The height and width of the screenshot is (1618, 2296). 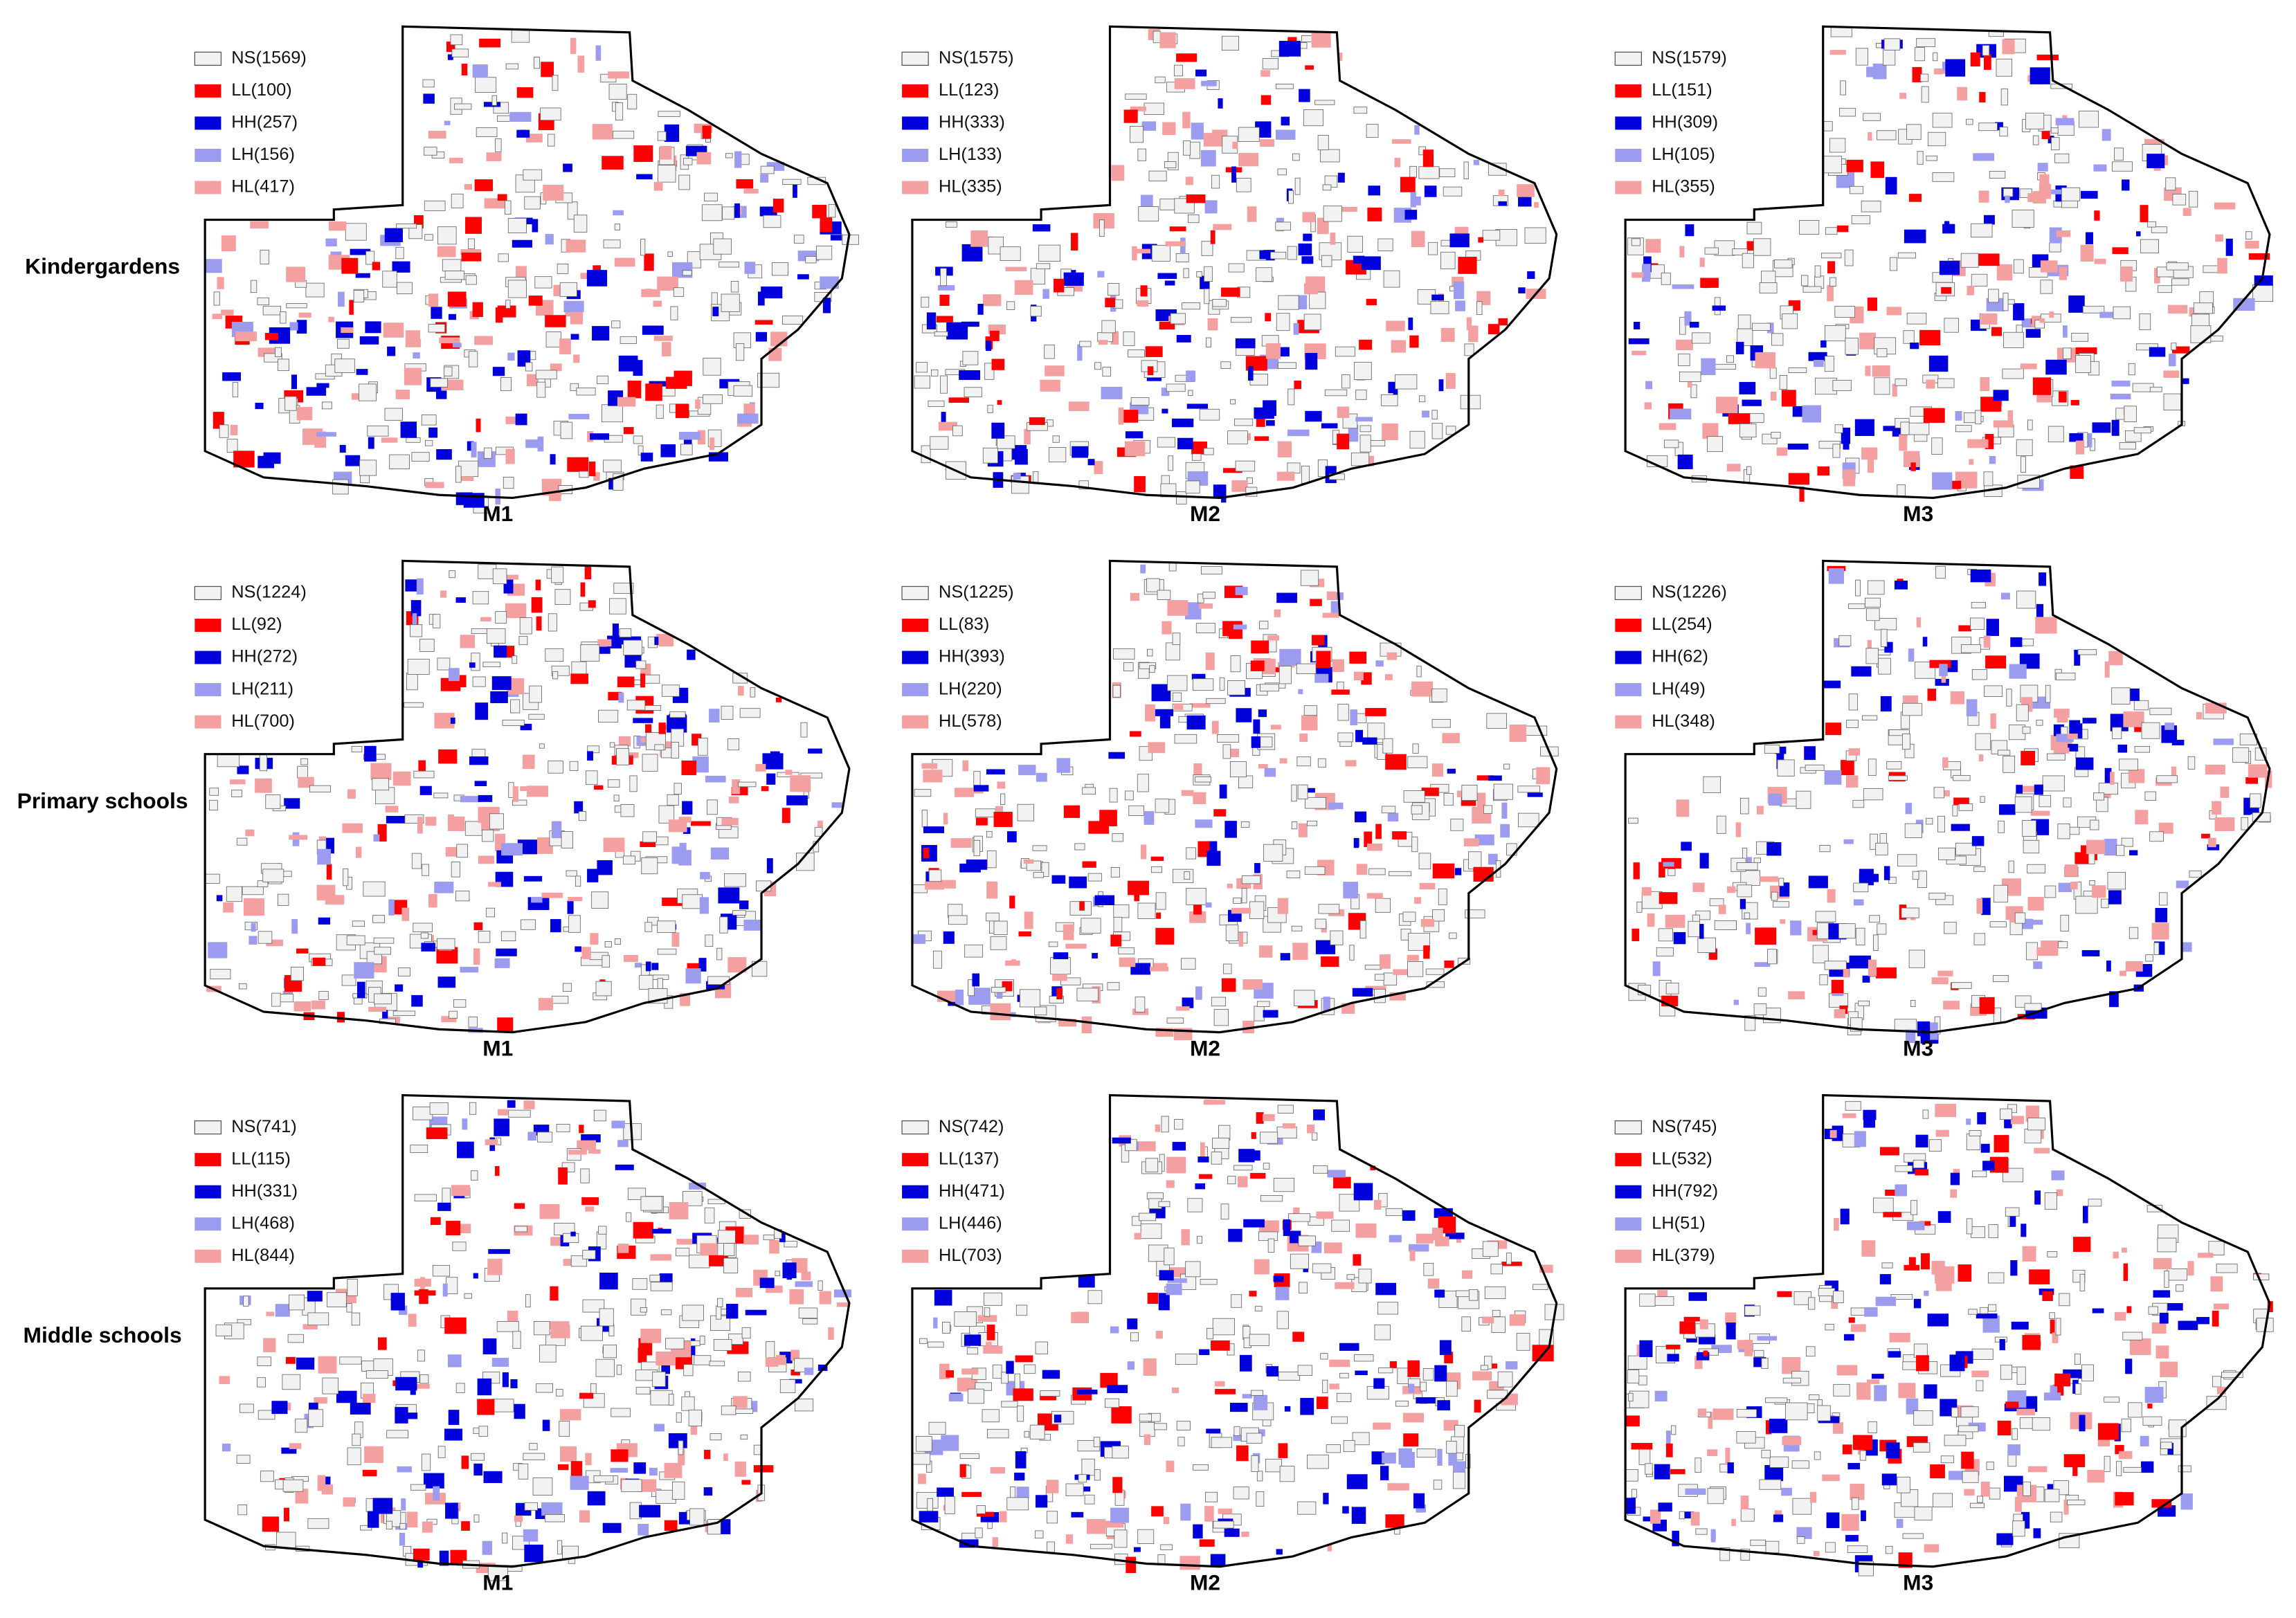 What do you see at coordinates (970, 1255) in the screenshot?
I see `legend-label: HL(703)` at bounding box center [970, 1255].